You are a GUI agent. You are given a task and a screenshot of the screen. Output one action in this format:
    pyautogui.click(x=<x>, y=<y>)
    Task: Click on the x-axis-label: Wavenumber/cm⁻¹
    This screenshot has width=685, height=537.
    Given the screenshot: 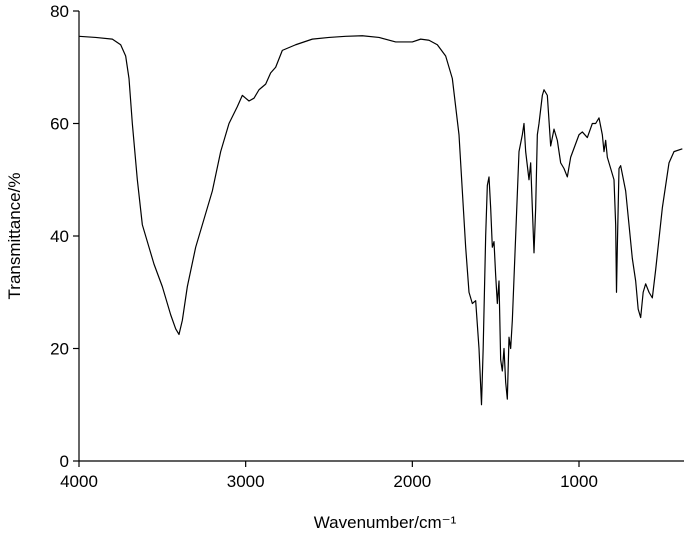 What is the action you would take?
    pyautogui.click(x=385, y=522)
    